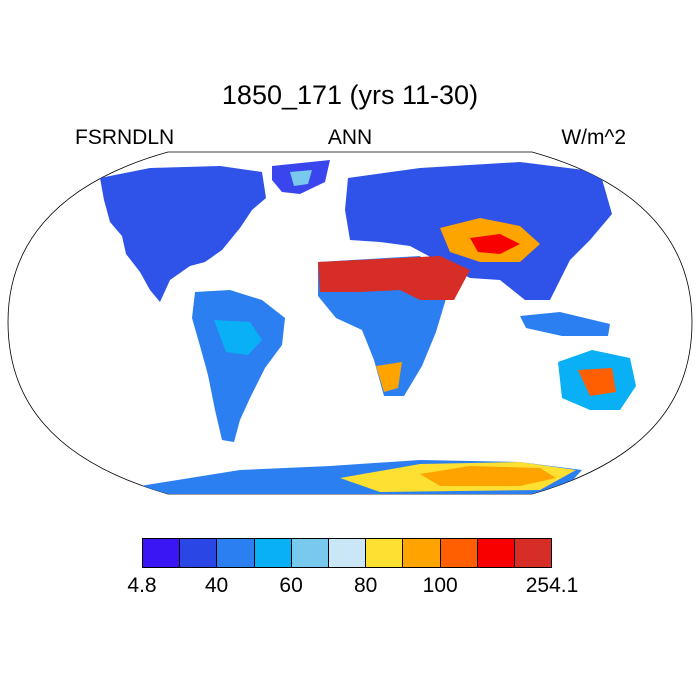 Image resolution: width=700 pixels, height=700 pixels. Describe the element at coordinates (183, 234) in the screenshot. I see `north-america-land` at that location.